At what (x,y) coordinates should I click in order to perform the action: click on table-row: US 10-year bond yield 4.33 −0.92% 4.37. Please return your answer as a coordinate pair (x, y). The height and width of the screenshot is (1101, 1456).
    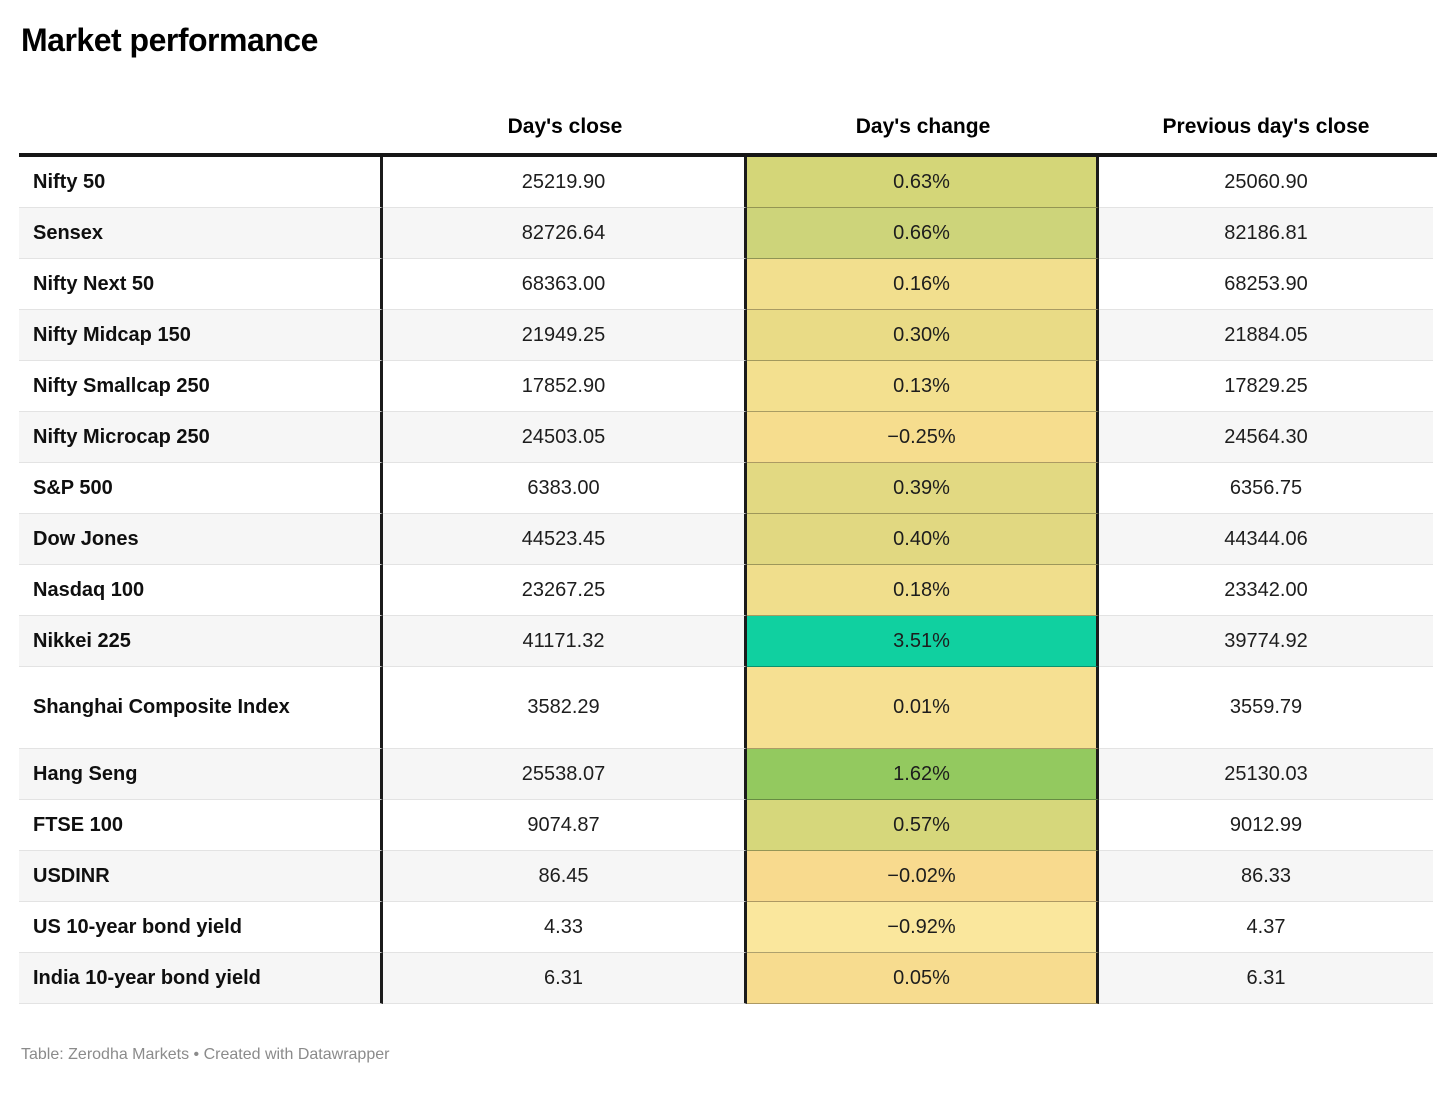
    Looking at the image, I should click on (728, 927).